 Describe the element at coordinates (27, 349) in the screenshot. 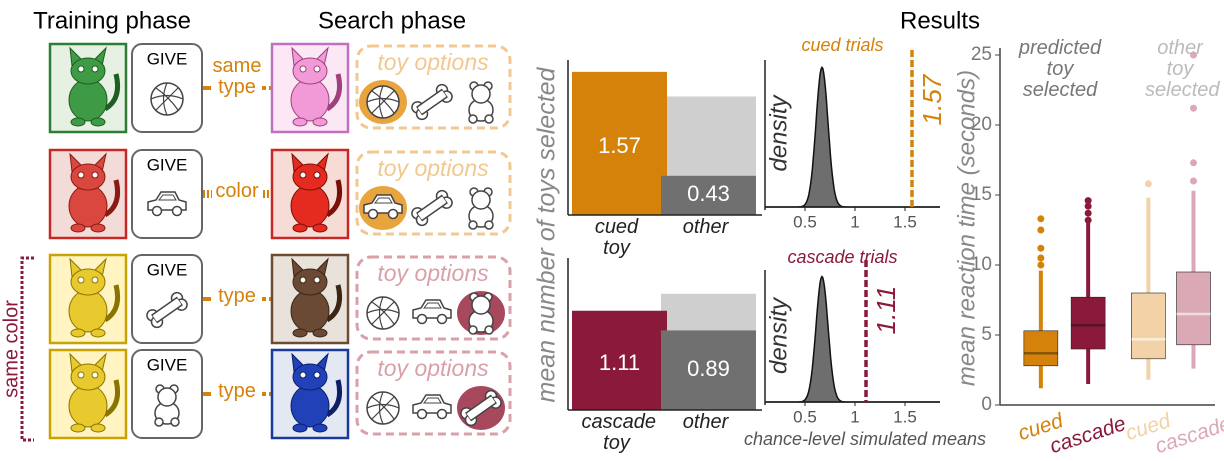

I see `same-color-bracket` at that location.